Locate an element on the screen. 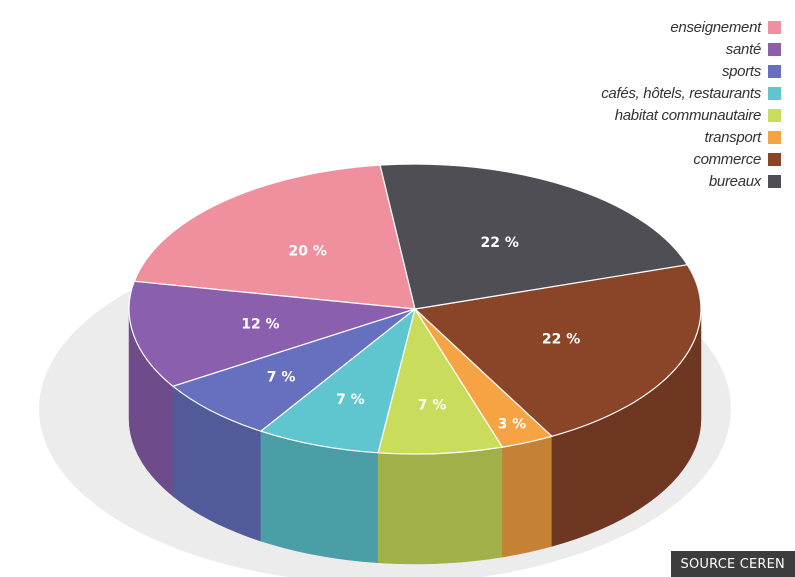 The width and height of the screenshot is (795, 577). legend-item-habitat-communautaire: habitat communautaire is located at coordinates (691, 115).